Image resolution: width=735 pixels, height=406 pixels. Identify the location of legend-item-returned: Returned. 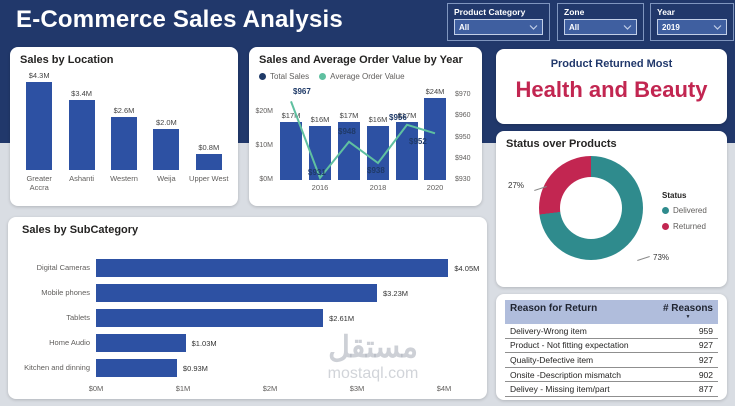
(684, 226).